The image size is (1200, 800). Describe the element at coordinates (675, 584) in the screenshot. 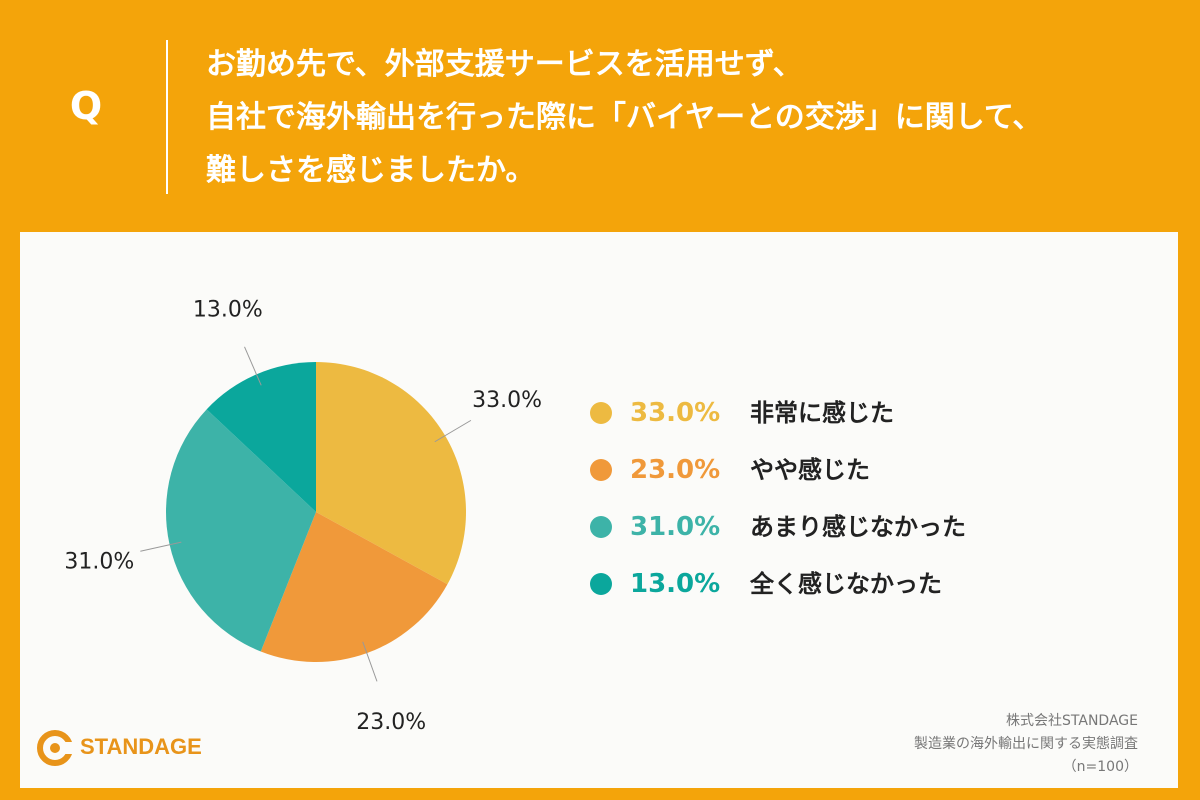

I see `legend-percent: 13.0%` at that location.